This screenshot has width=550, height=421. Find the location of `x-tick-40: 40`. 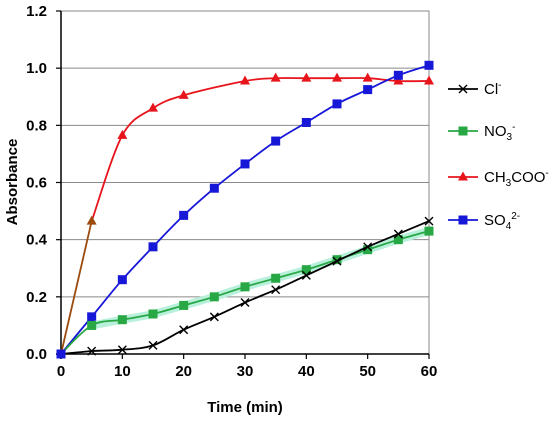

x-tick-40: 40 is located at coordinates (306, 371).